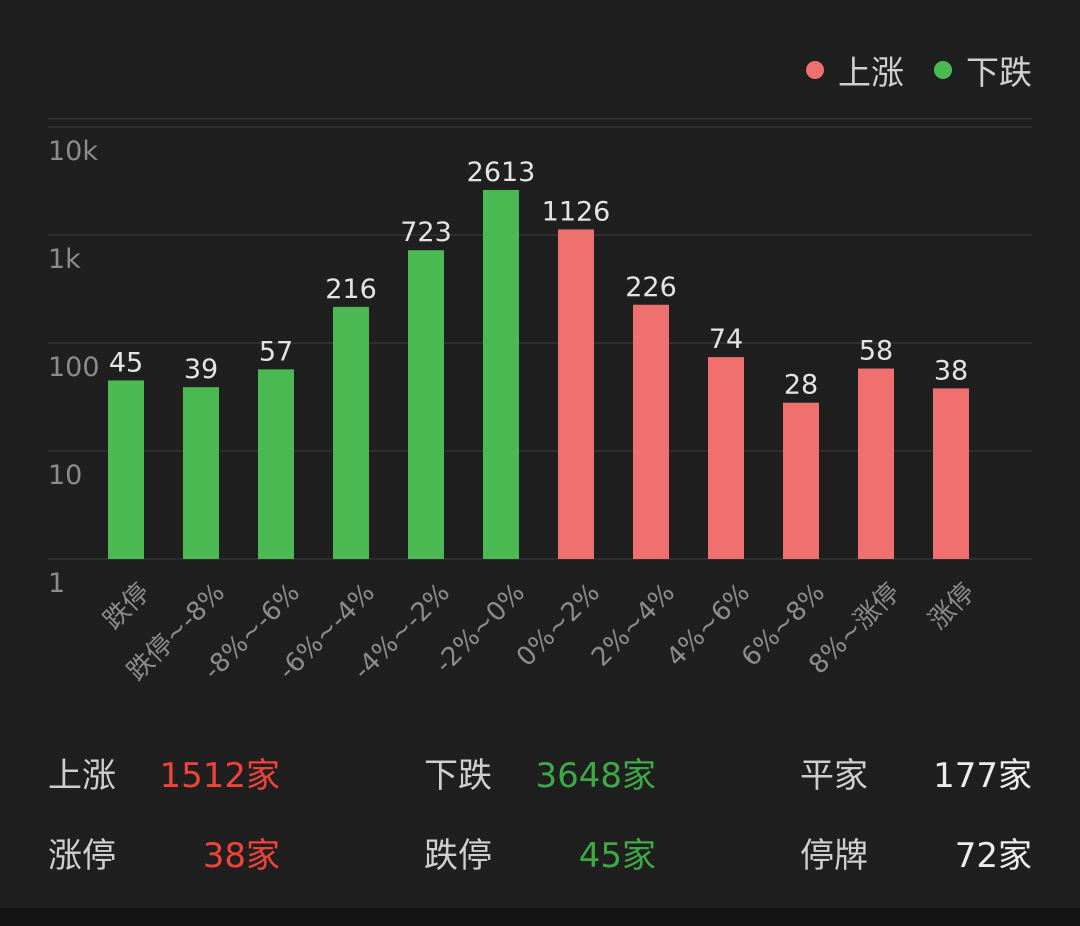 Image resolution: width=1080 pixels, height=926 pixels. Describe the element at coordinates (576, 211) in the screenshot. I see `bar-value-label: 1126` at that location.